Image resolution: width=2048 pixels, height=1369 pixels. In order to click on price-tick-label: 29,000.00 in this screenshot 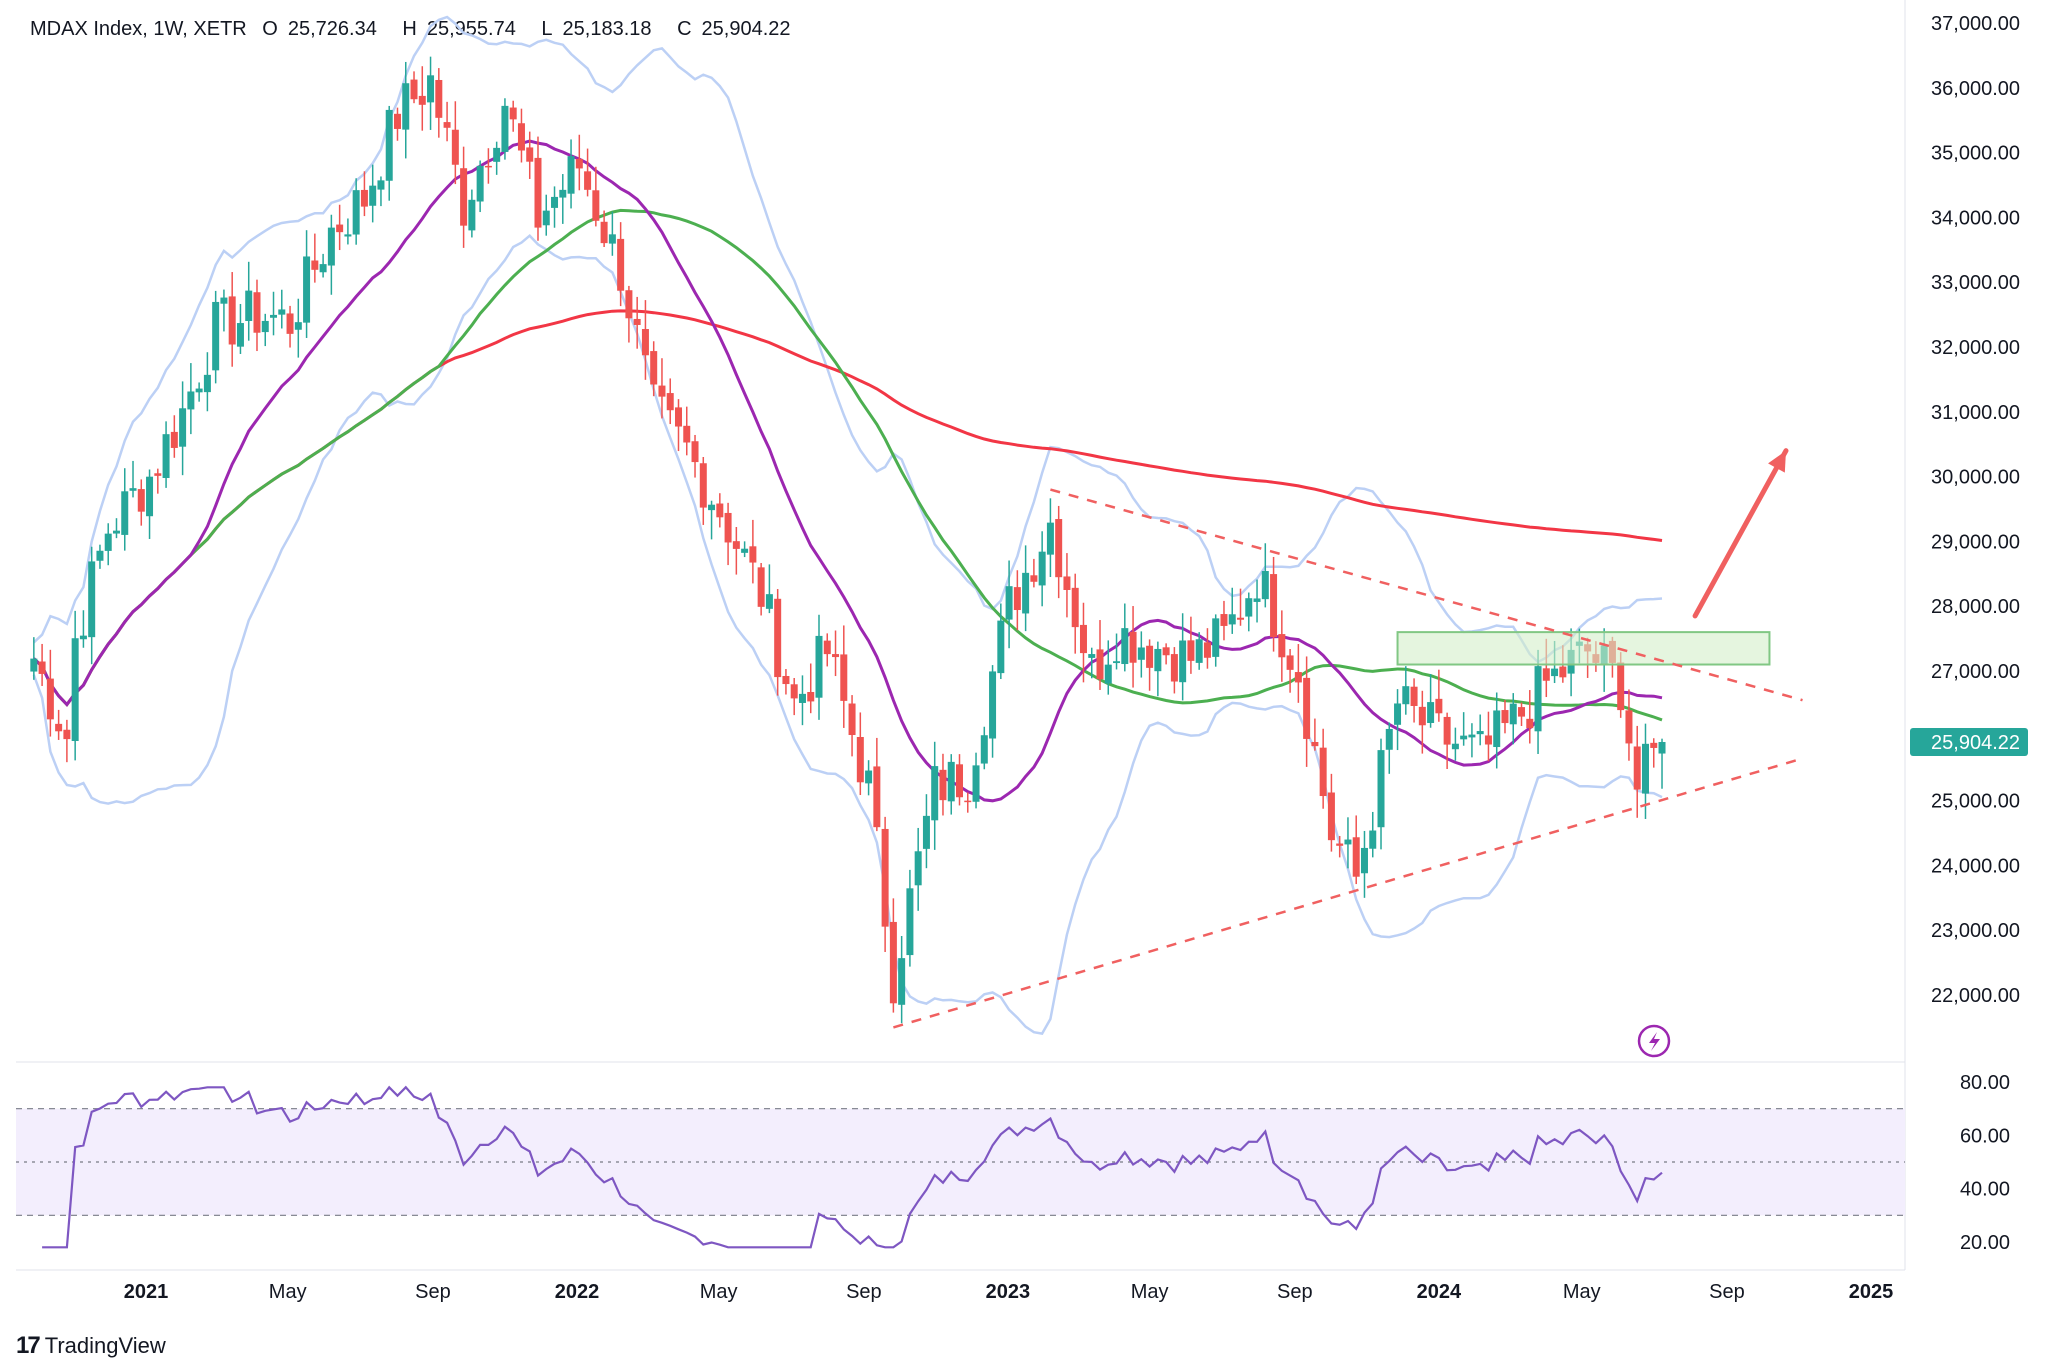, I will do `click(1975, 542)`.